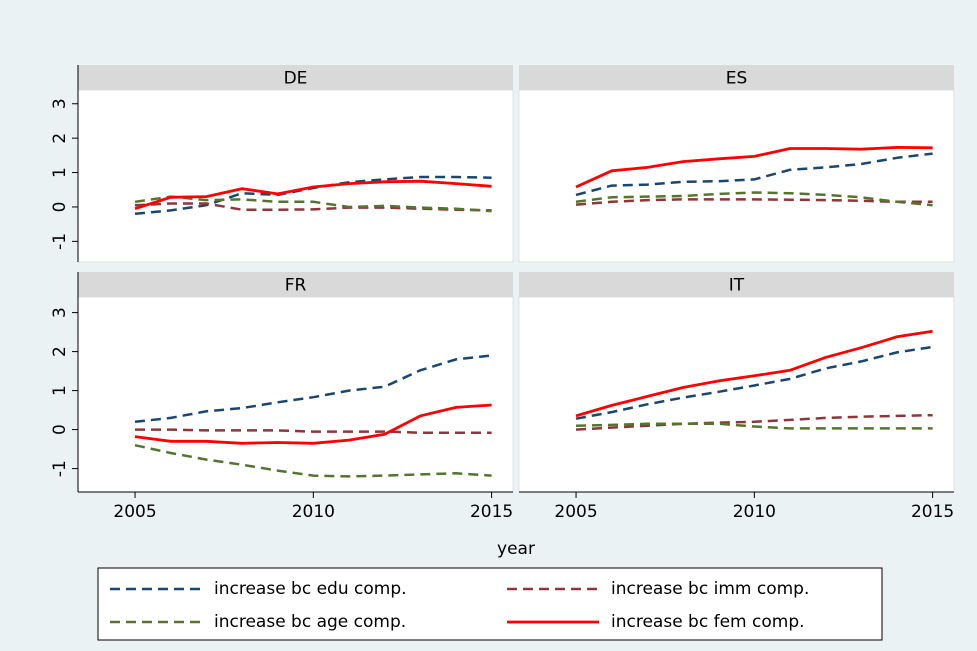 This screenshot has width=977, height=651. What do you see at coordinates (310, 622) in the screenshot?
I see `legend-label: increase bc age comp.` at bounding box center [310, 622].